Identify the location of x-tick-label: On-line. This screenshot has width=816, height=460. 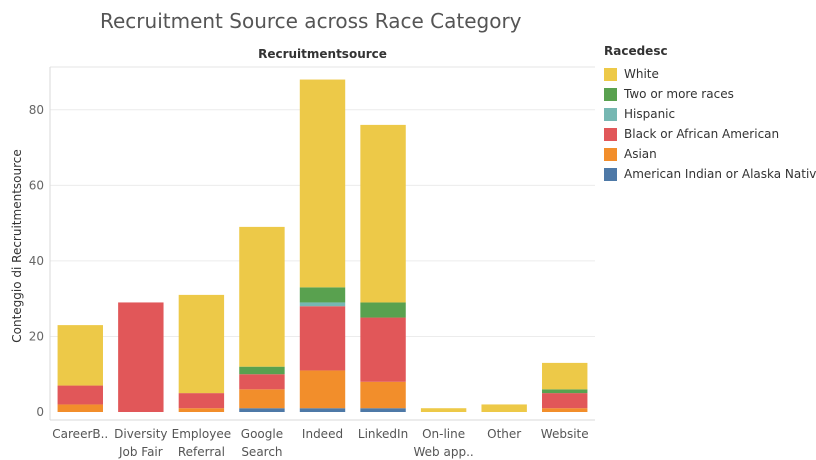
(443, 434).